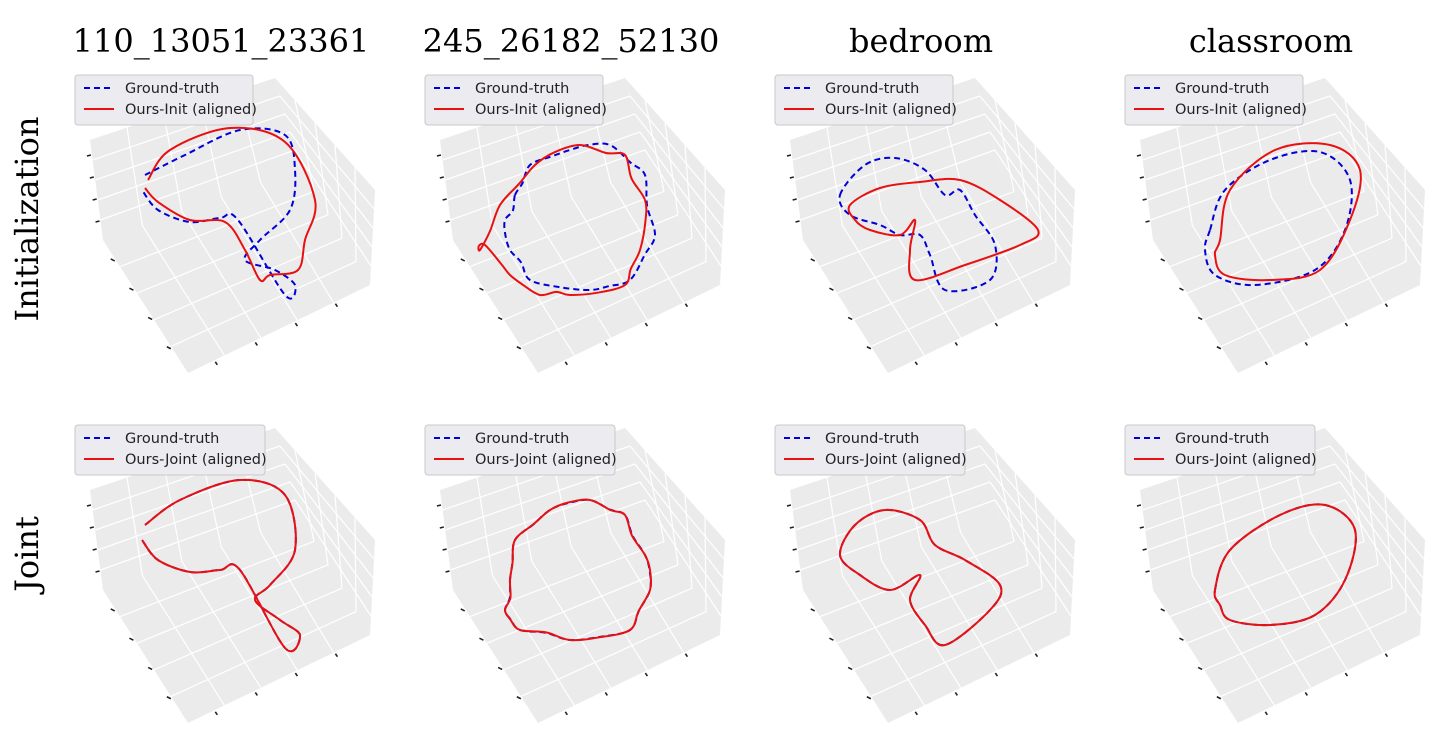 This screenshot has height=750, width=1450. I want to click on column-title-4: classroom, so click(1271, 41).